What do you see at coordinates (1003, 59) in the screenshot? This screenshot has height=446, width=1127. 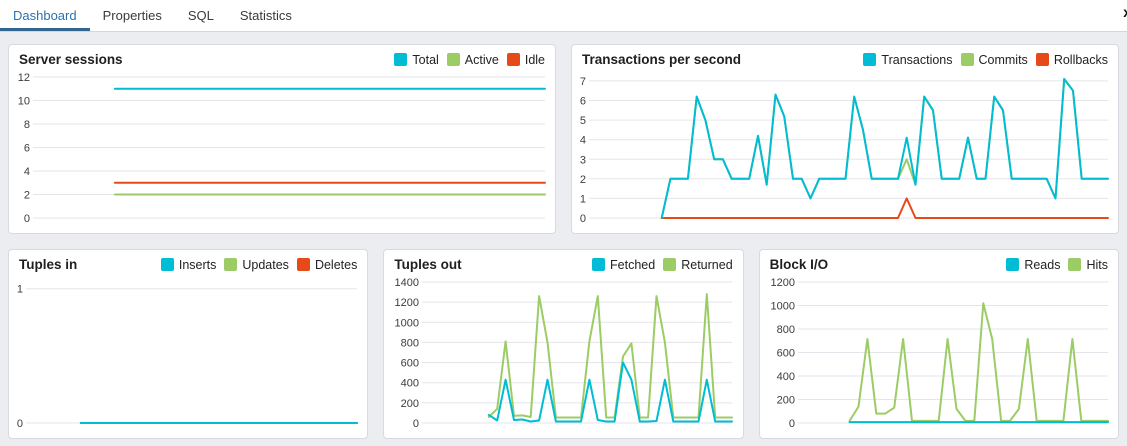 I see `legend-label: Commits` at bounding box center [1003, 59].